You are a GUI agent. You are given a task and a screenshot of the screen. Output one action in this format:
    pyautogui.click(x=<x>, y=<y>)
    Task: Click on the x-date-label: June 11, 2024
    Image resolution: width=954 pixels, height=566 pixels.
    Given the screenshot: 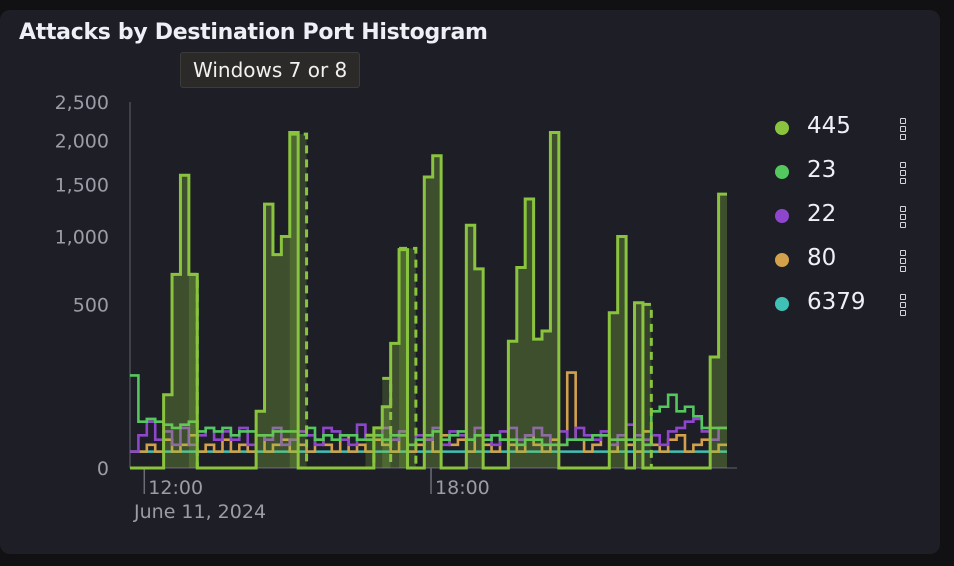 What is the action you would take?
    pyautogui.click(x=199, y=512)
    